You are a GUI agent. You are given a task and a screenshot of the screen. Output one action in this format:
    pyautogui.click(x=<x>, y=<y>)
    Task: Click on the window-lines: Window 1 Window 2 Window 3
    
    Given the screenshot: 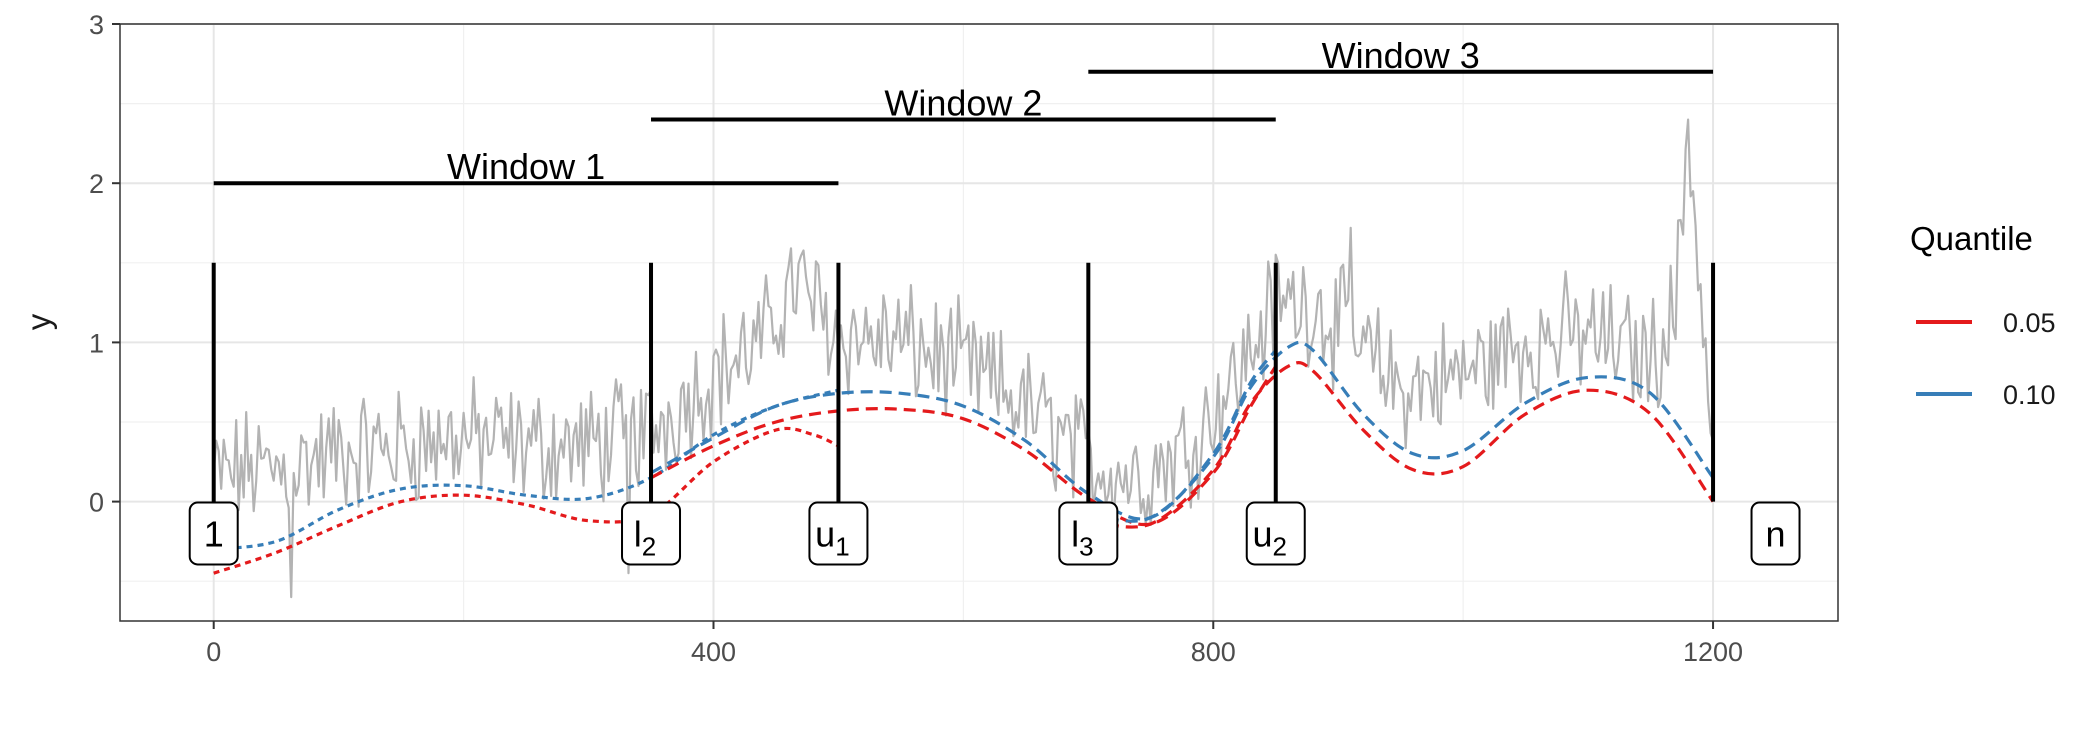 What is the action you would take?
    pyautogui.click(x=963, y=111)
    